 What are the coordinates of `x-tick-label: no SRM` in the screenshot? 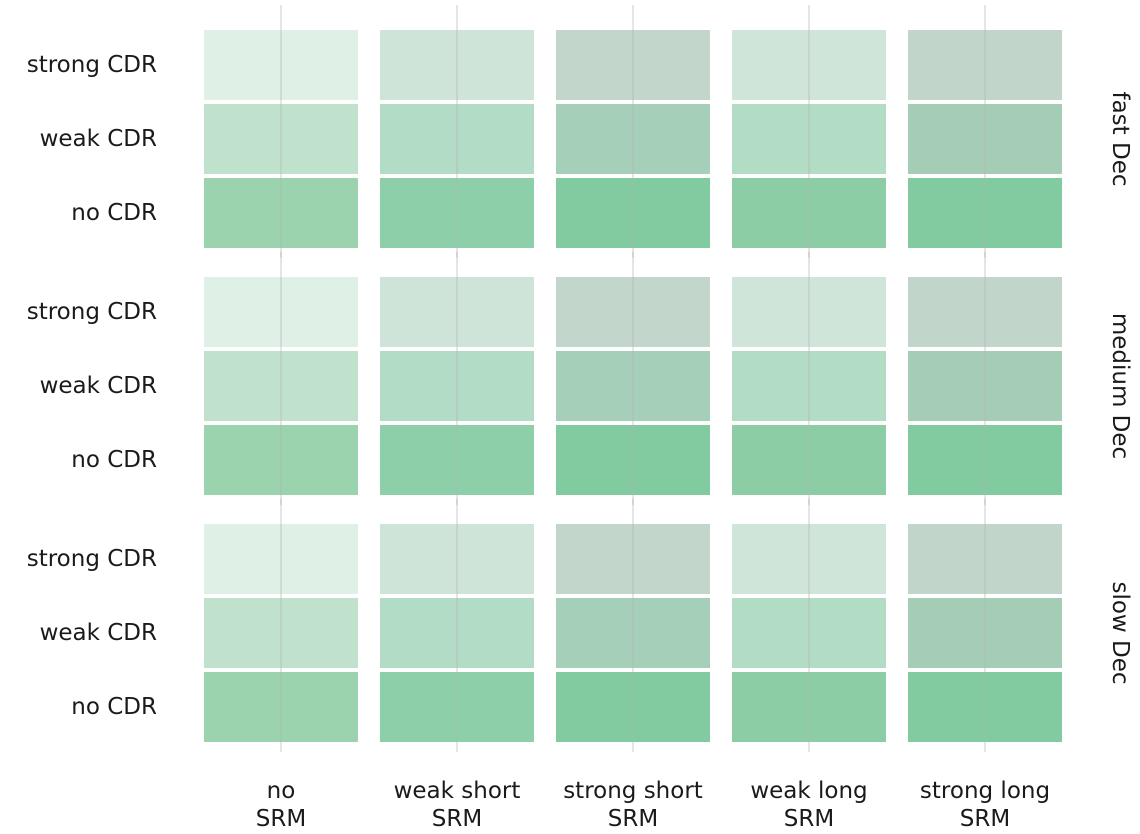 It's located at (281, 805).